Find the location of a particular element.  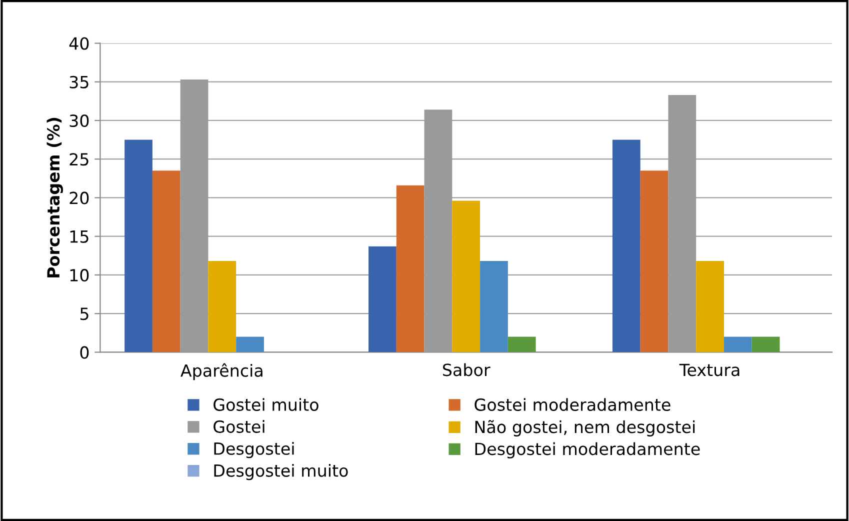

legend-label: Desgostei is located at coordinates (254, 450).